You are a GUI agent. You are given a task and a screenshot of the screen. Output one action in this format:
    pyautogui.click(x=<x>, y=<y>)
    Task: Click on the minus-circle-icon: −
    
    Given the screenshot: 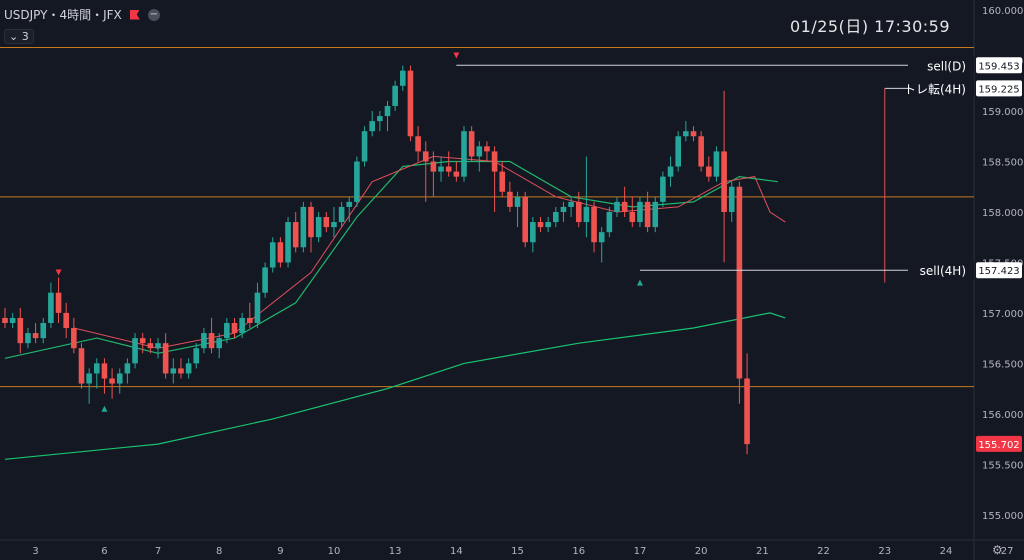 What is the action you would take?
    pyautogui.click(x=153, y=14)
    